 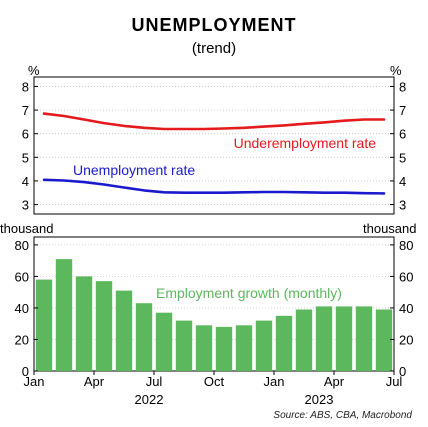 What do you see at coordinates (249, 293) in the screenshot?
I see `legend-employment-growth: Employment growth (monthly)` at bounding box center [249, 293].